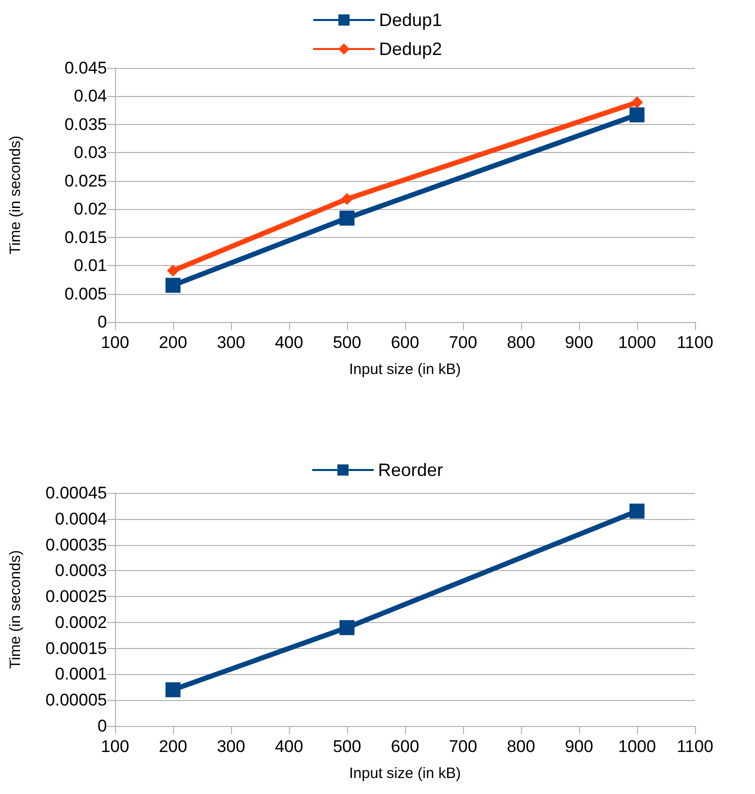 The image size is (755, 794). I want to click on y-tick-label: 0.04, so click(90, 96).